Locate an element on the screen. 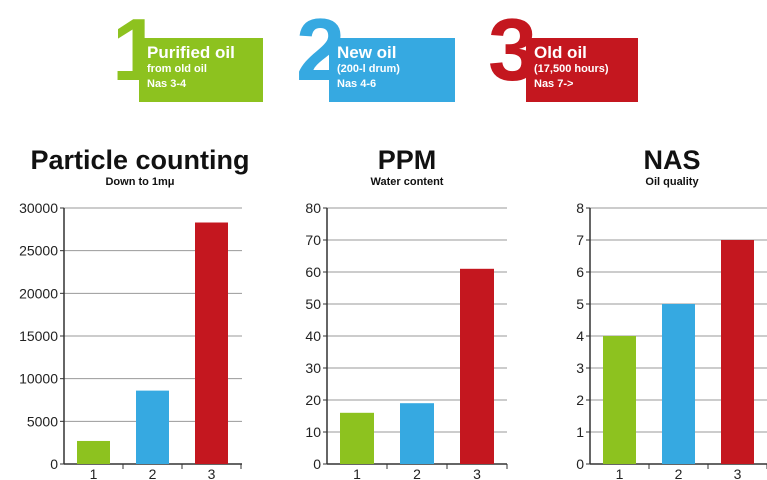  chart-title-ppm: PPM is located at coordinates (407, 160).